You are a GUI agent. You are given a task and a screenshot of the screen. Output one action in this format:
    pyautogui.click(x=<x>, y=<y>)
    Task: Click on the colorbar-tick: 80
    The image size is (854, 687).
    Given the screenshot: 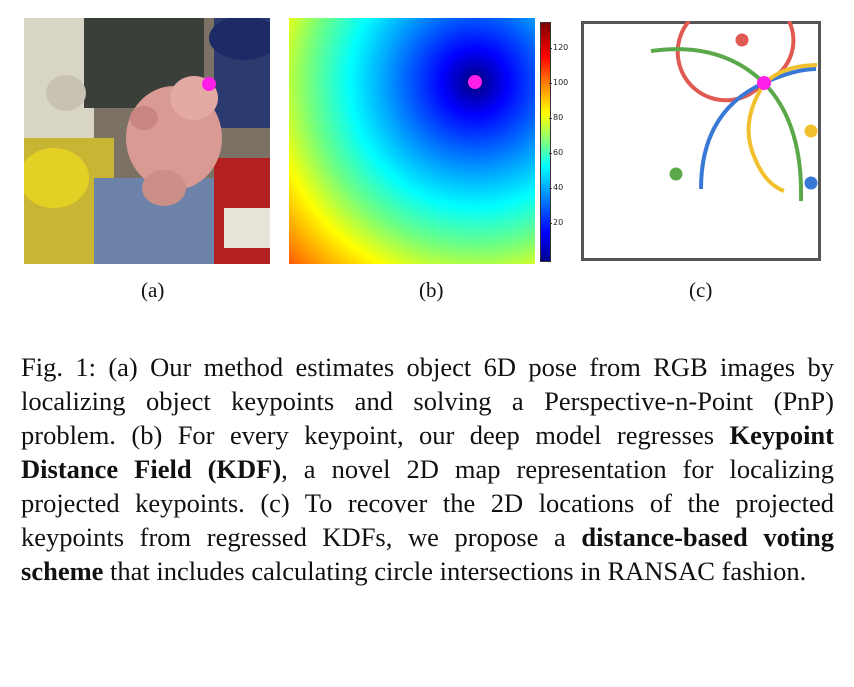 What is the action you would take?
    pyautogui.click(x=556, y=117)
    